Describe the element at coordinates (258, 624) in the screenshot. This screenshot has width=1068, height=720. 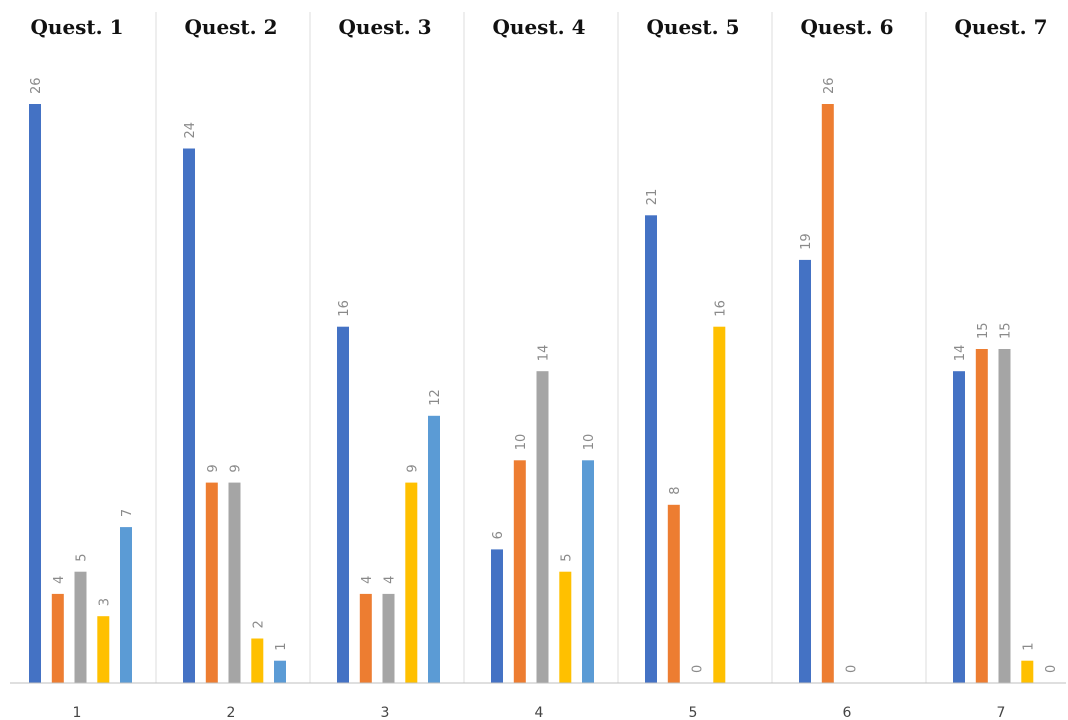
I see `data-label: 2` at that location.